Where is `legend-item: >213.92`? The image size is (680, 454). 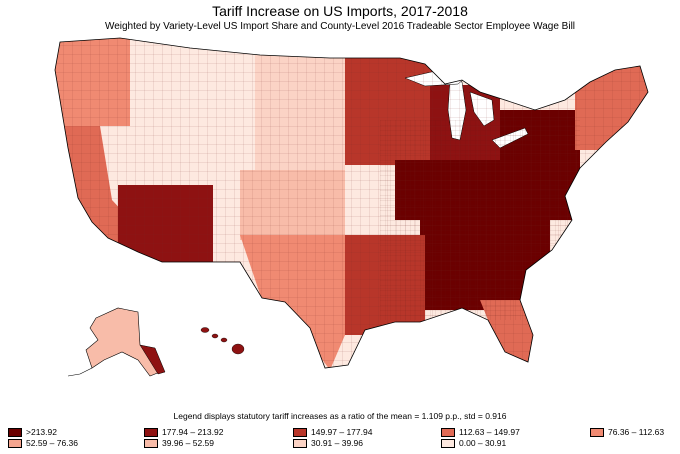
legend-item: >213.92 is located at coordinates (32, 432).